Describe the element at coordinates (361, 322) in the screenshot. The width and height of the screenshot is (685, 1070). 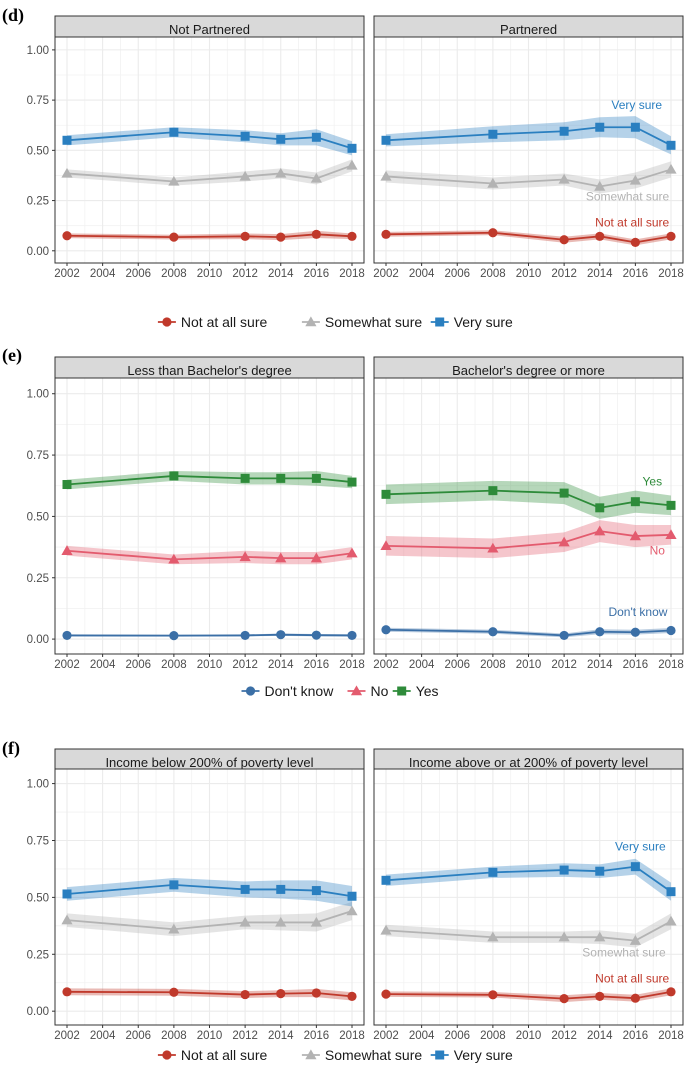
I see `legend-item: Somewhat sure` at that location.